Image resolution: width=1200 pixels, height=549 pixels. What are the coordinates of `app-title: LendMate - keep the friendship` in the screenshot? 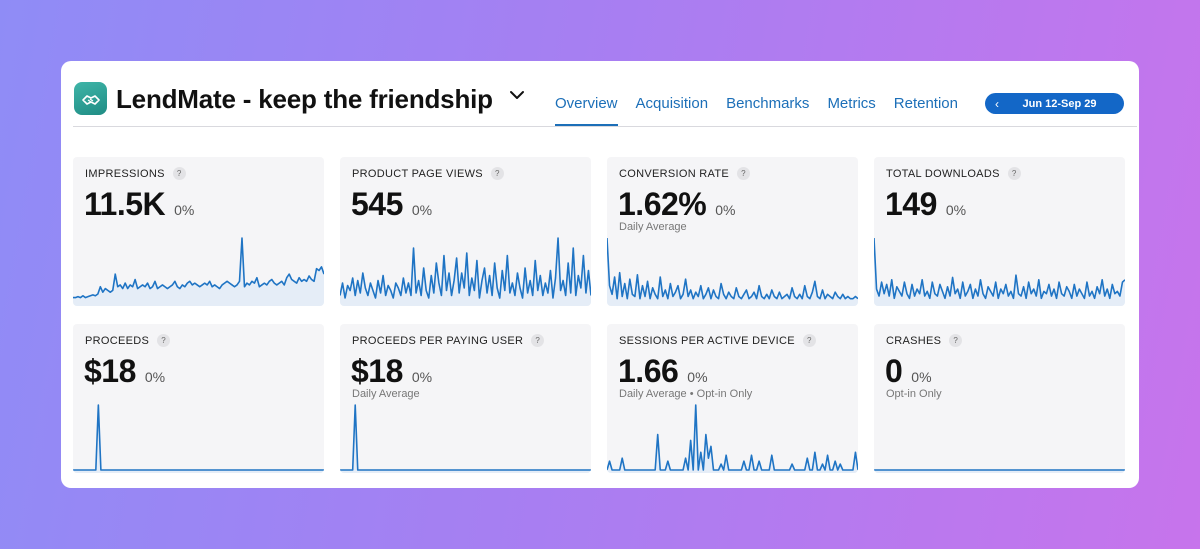 It's located at (304, 99).